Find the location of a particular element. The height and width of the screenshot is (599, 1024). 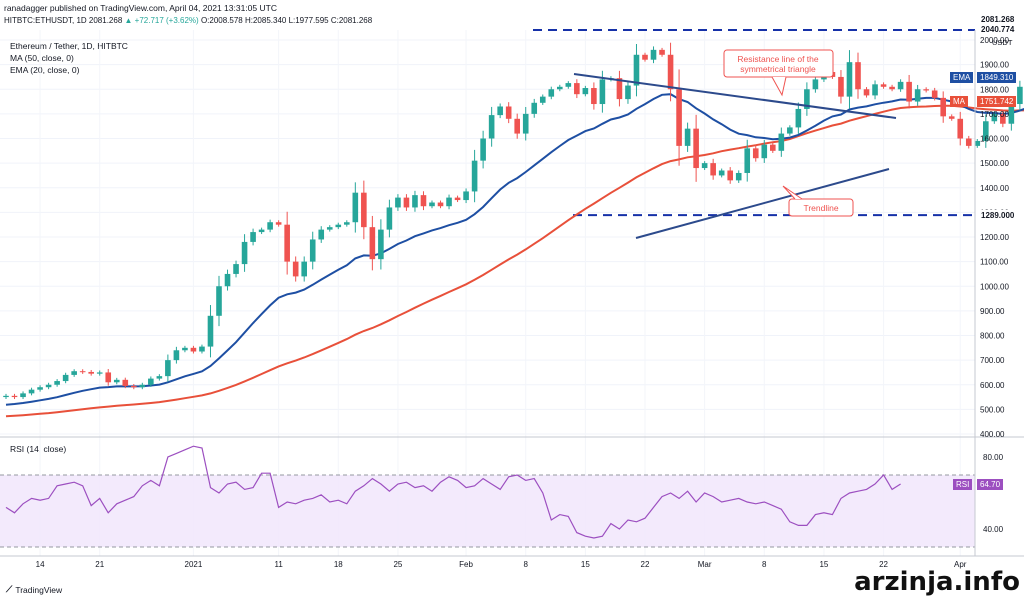

time-tick-label: 11 is located at coordinates (278, 564).